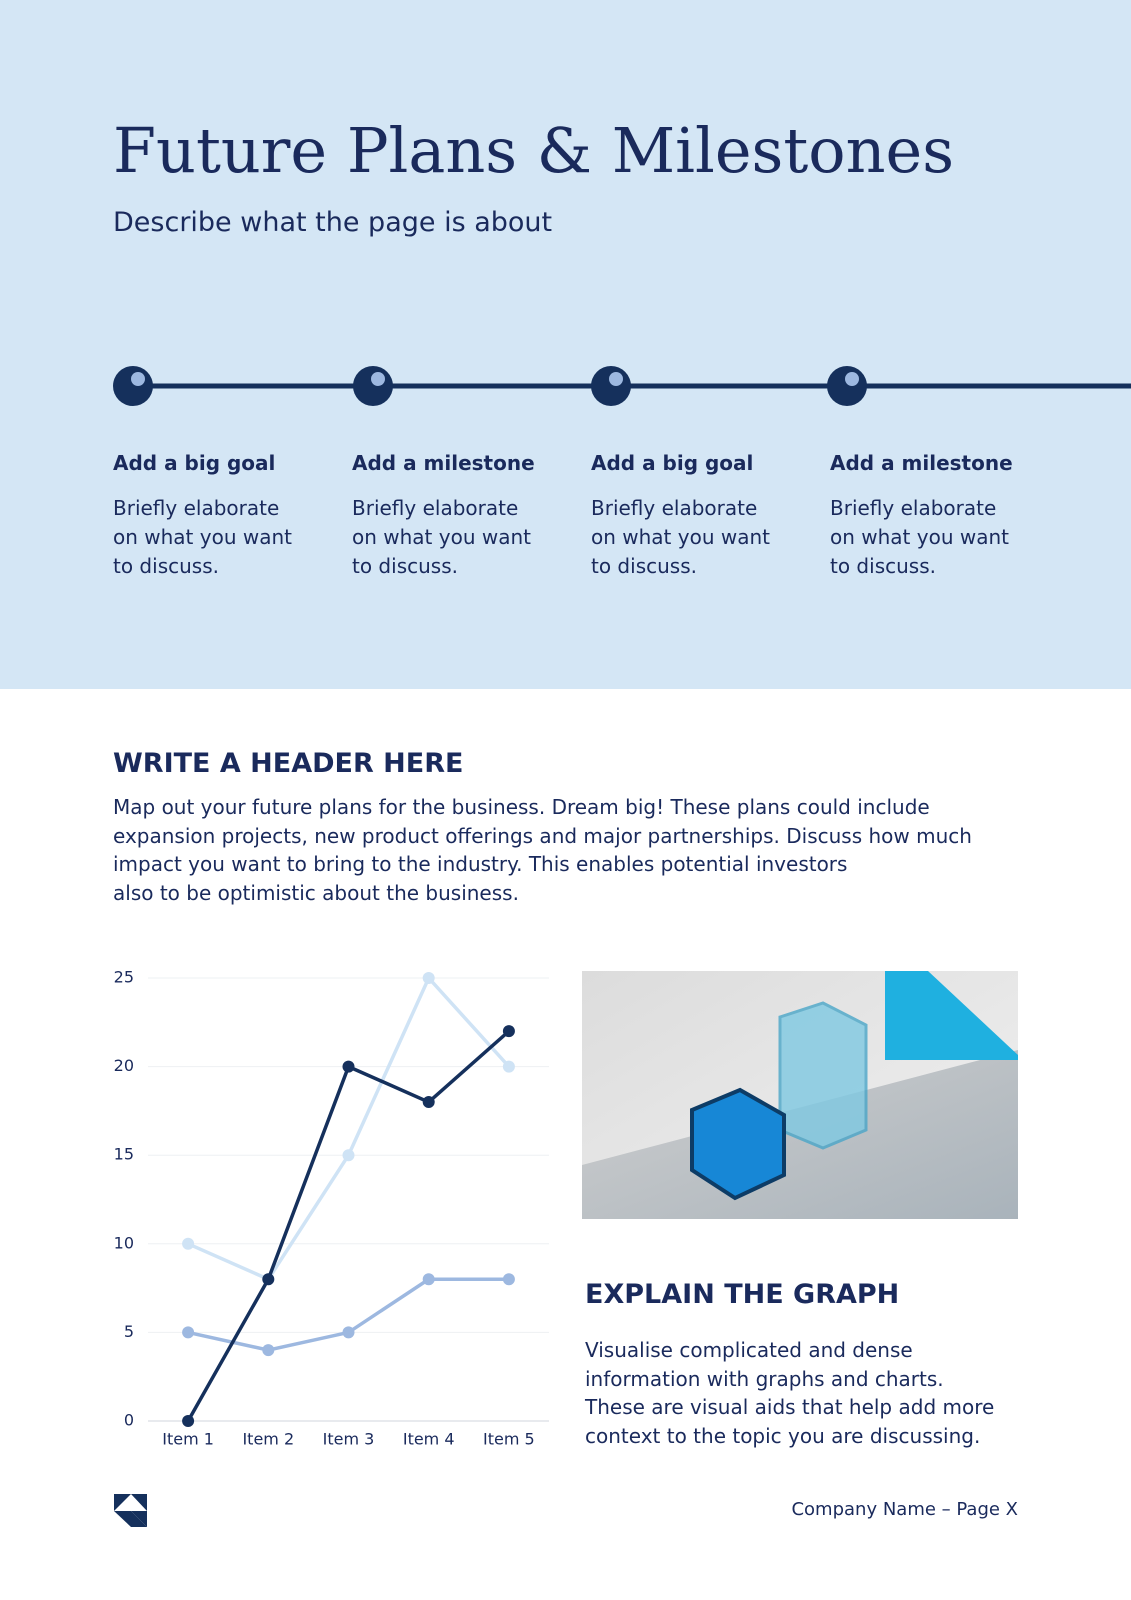 Image resolution: width=1131 pixels, height=1600 pixels. I want to click on page-title: Future Plans & Milestones, so click(534, 150).